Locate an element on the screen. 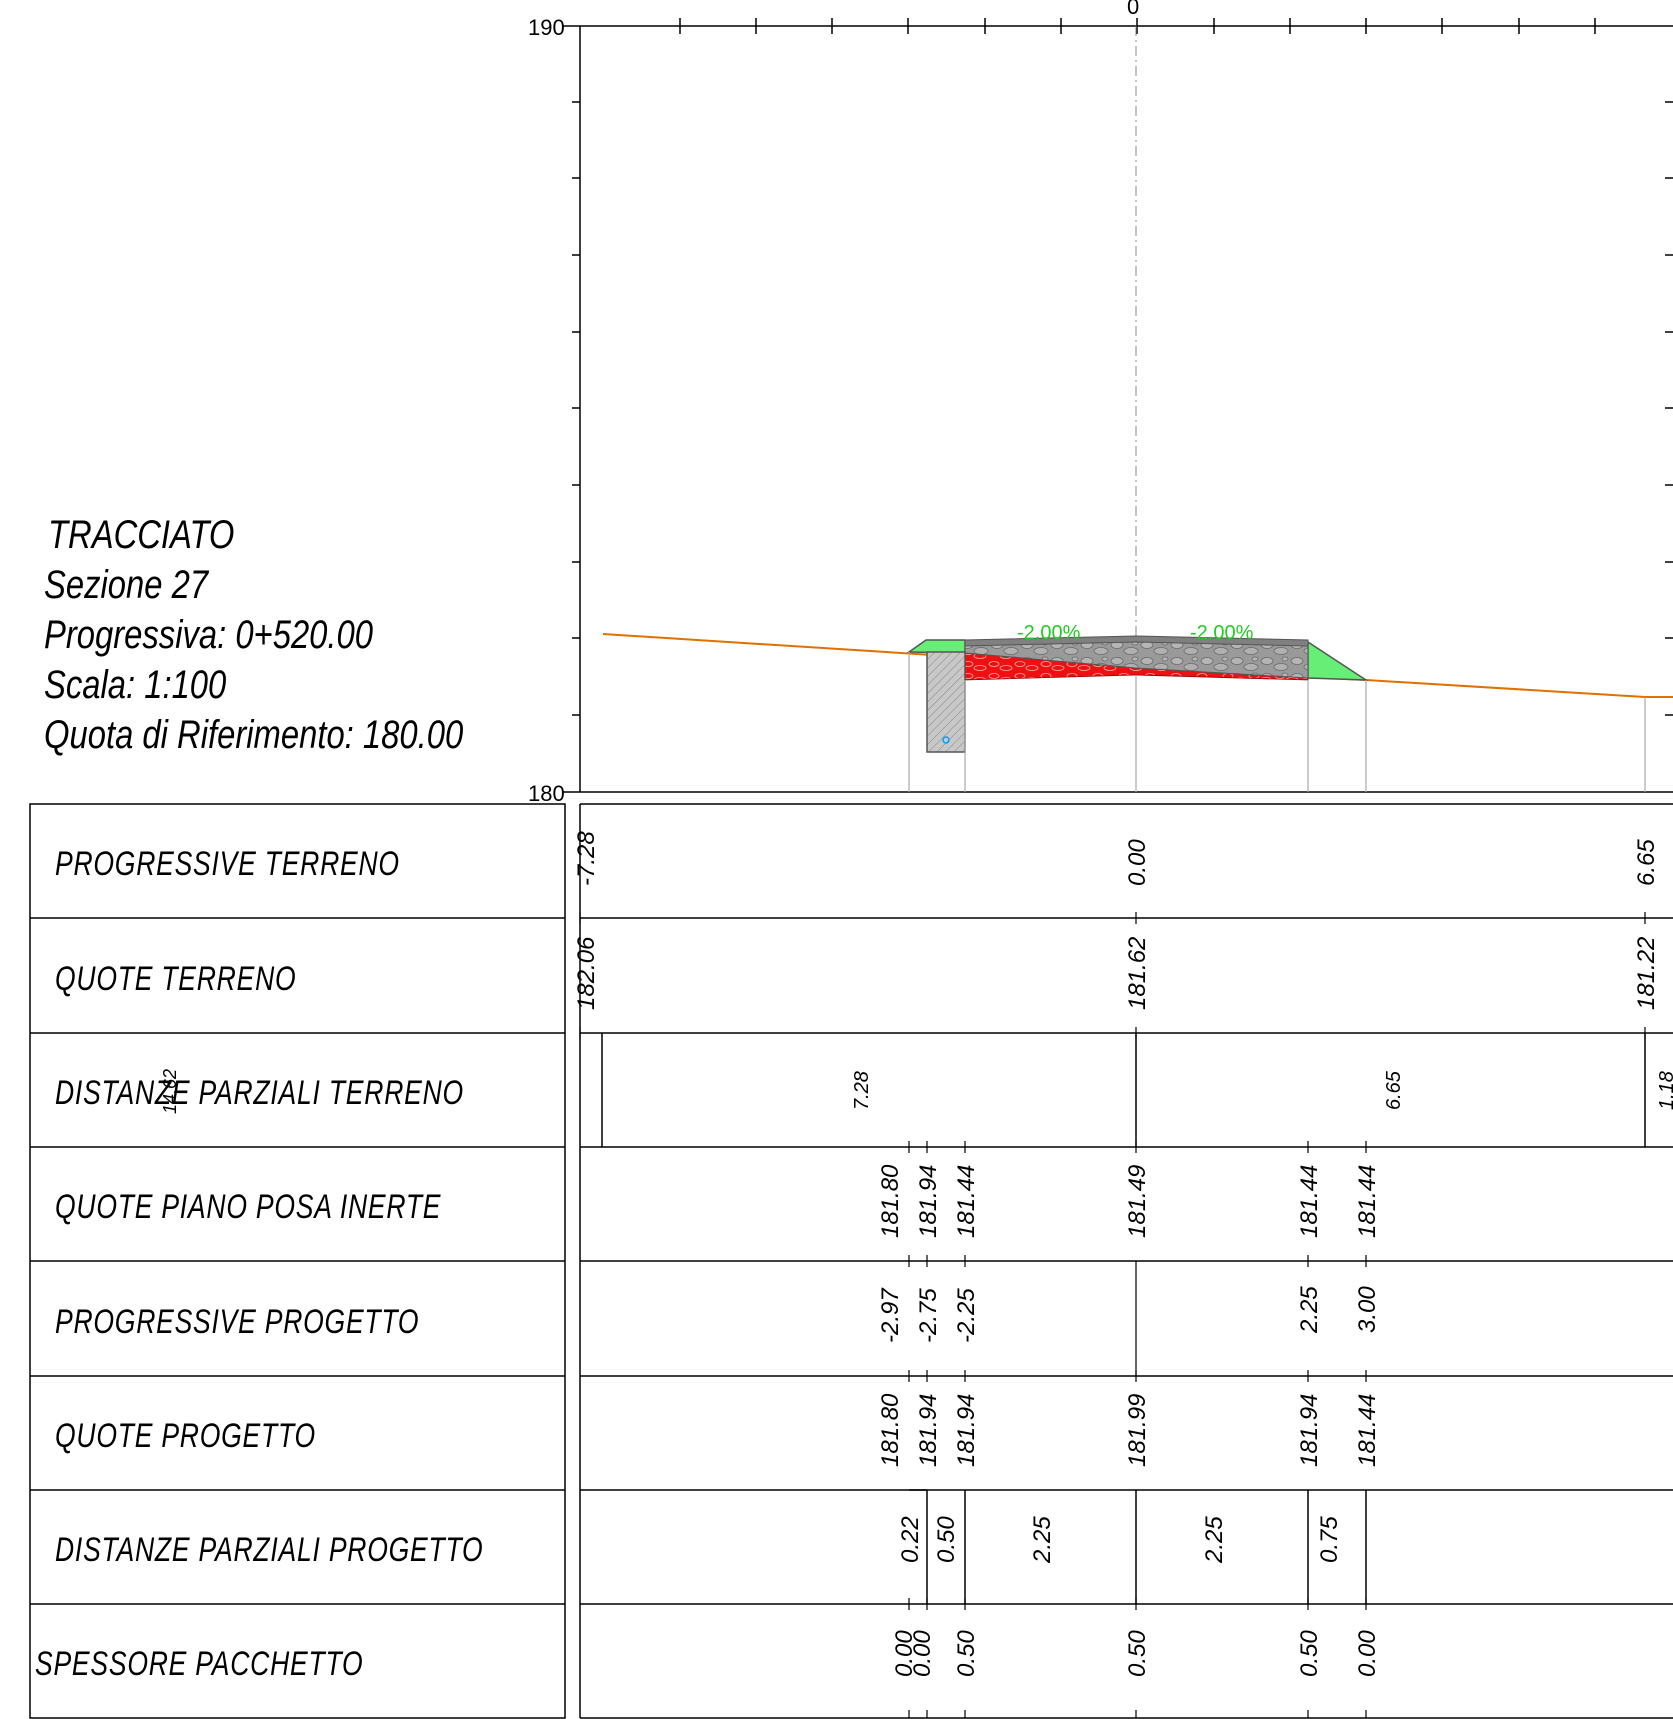 The width and height of the screenshot is (1673, 1719). value-dist-progetto-1: 0.22 is located at coordinates (910, 1539).